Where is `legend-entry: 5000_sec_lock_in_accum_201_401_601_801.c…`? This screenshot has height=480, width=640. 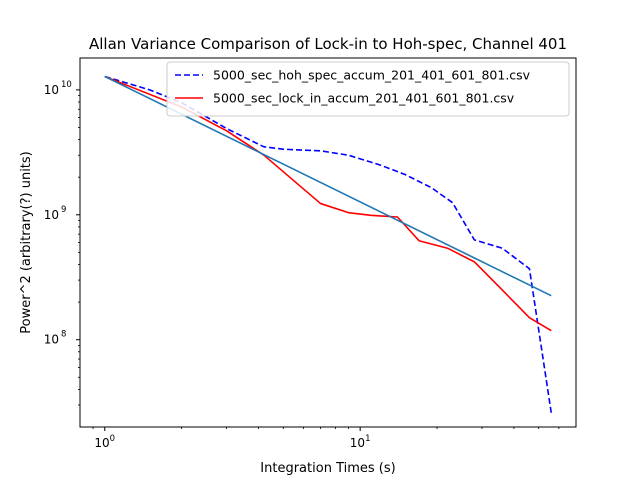
legend-entry: 5000_sec_lock_in_accum_201_401_601_801.c… is located at coordinates (364, 98).